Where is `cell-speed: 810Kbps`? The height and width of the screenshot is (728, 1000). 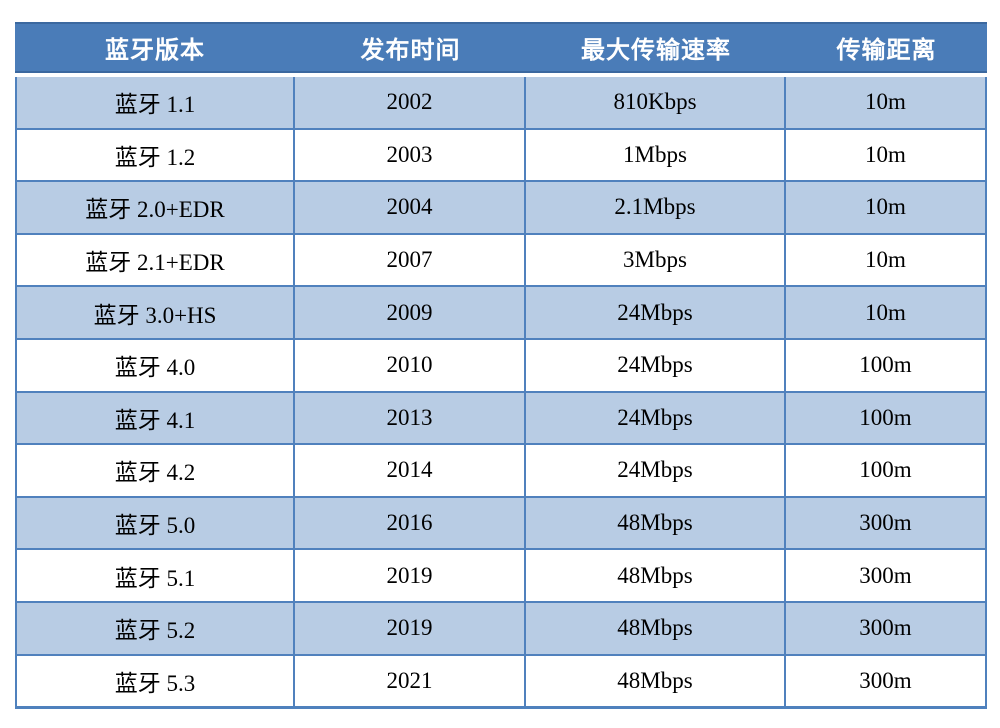
cell-speed: 810Kbps is located at coordinates (656, 102).